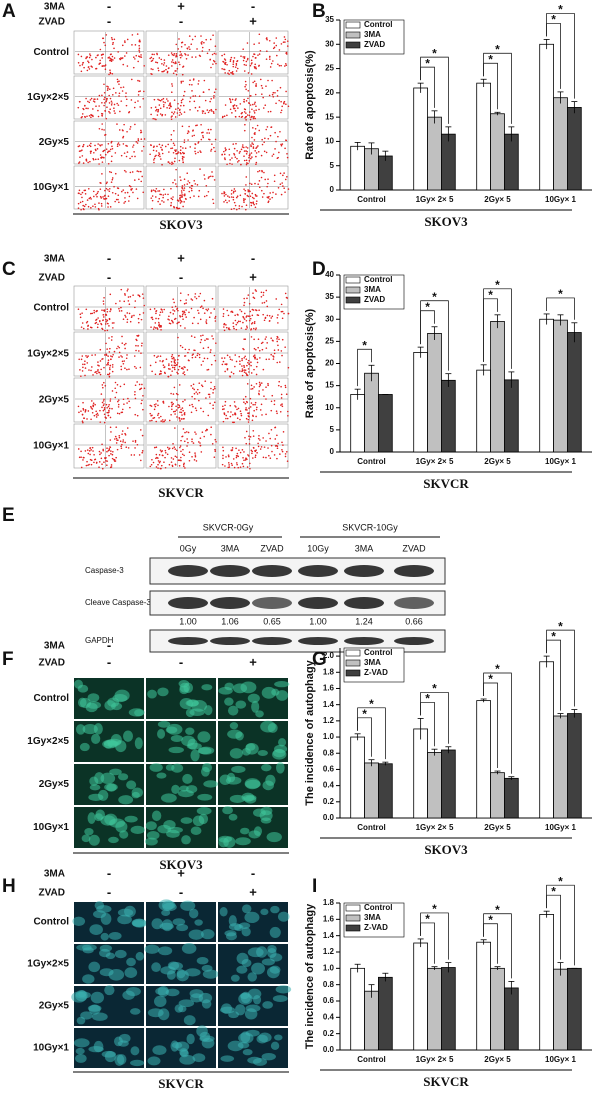  What do you see at coordinates (188, 548) in the screenshot?
I see `lane-label: 0Gy` at bounding box center [188, 548].